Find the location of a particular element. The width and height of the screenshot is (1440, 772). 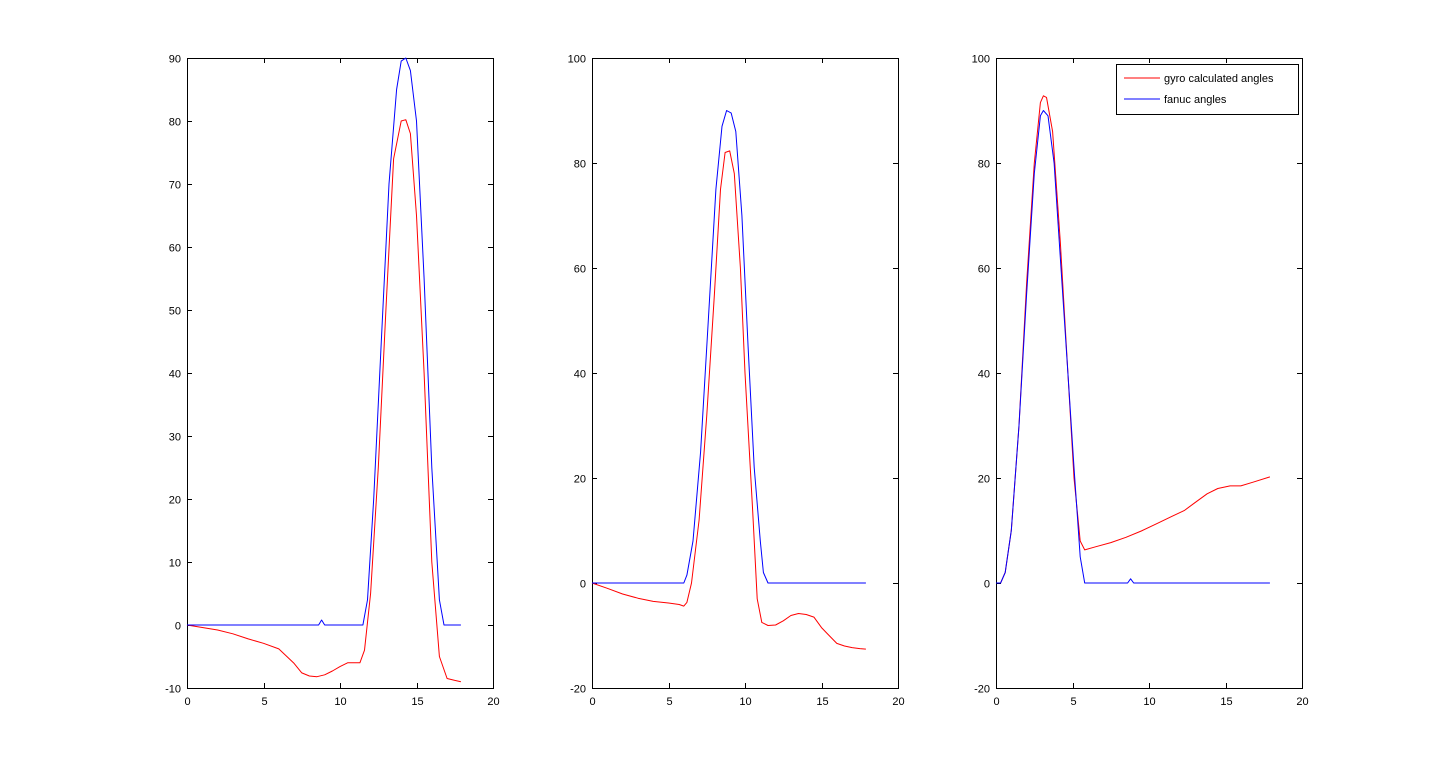

legend: gyro calculated angles fanuc angles is located at coordinates (1207, 89).